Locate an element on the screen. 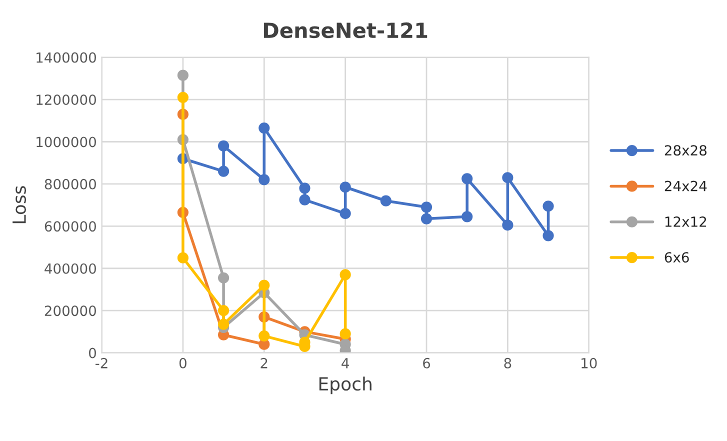  x-tick-label: 0 is located at coordinates (182, 363).